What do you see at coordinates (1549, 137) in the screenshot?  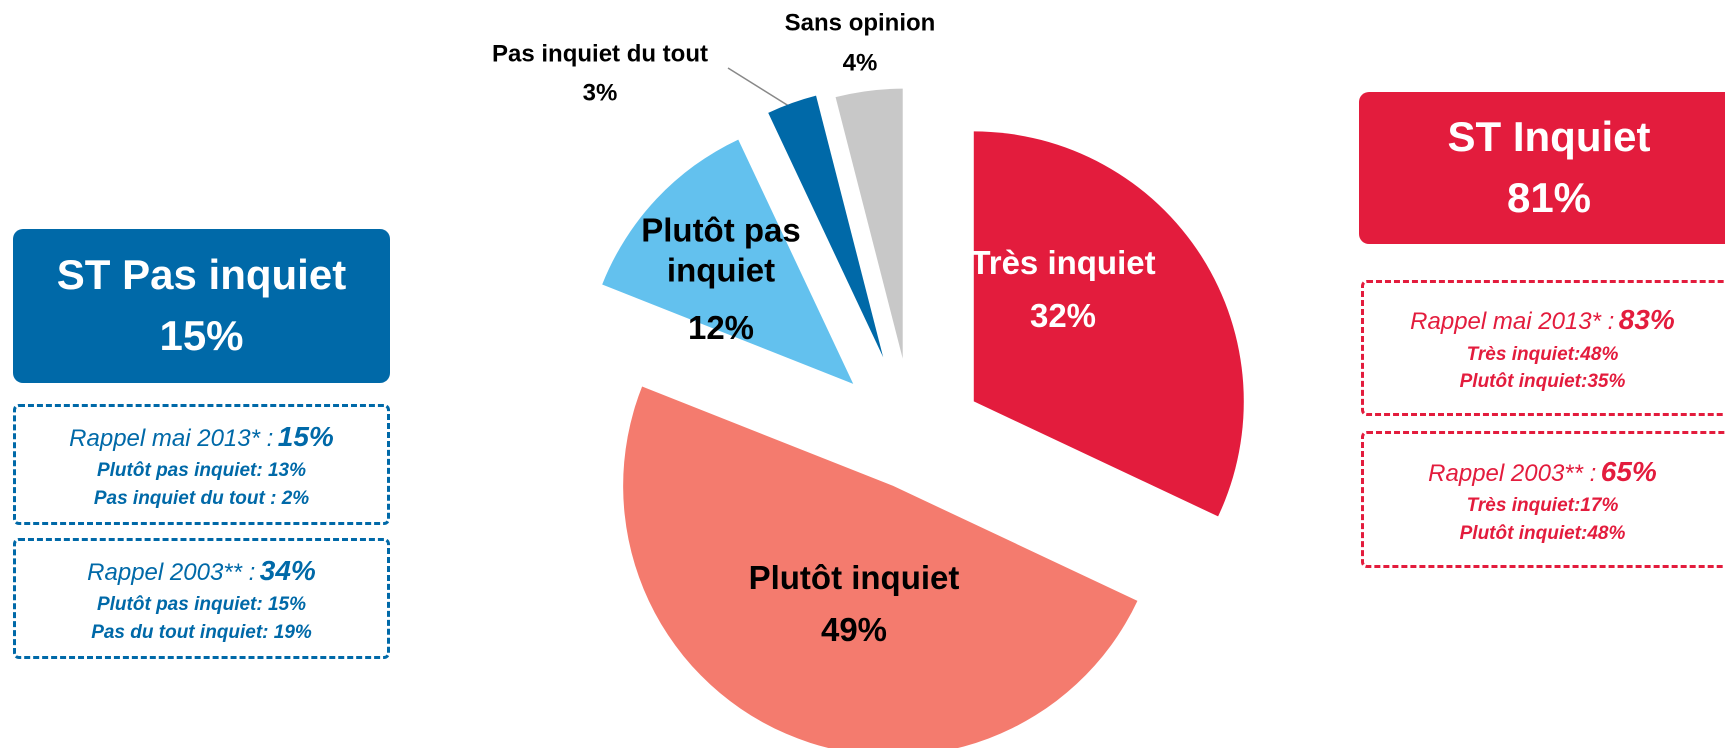 I see `summary-title: ST Inquiet` at bounding box center [1549, 137].